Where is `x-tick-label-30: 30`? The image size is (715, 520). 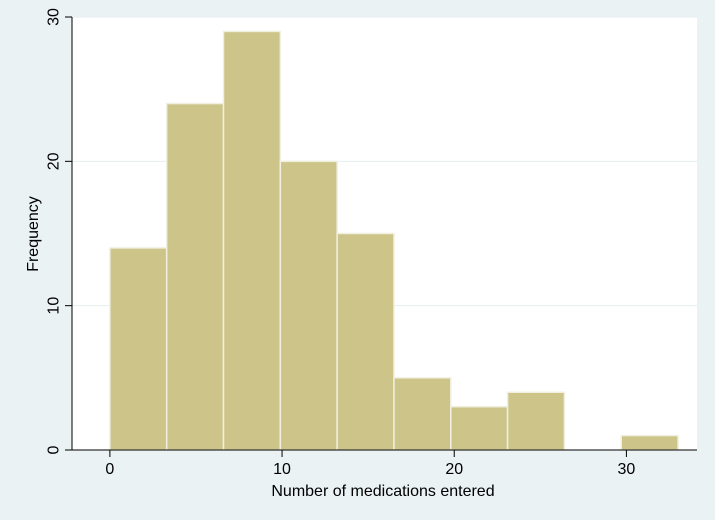
x-tick-label-30: 30 is located at coordinates (627, 469).